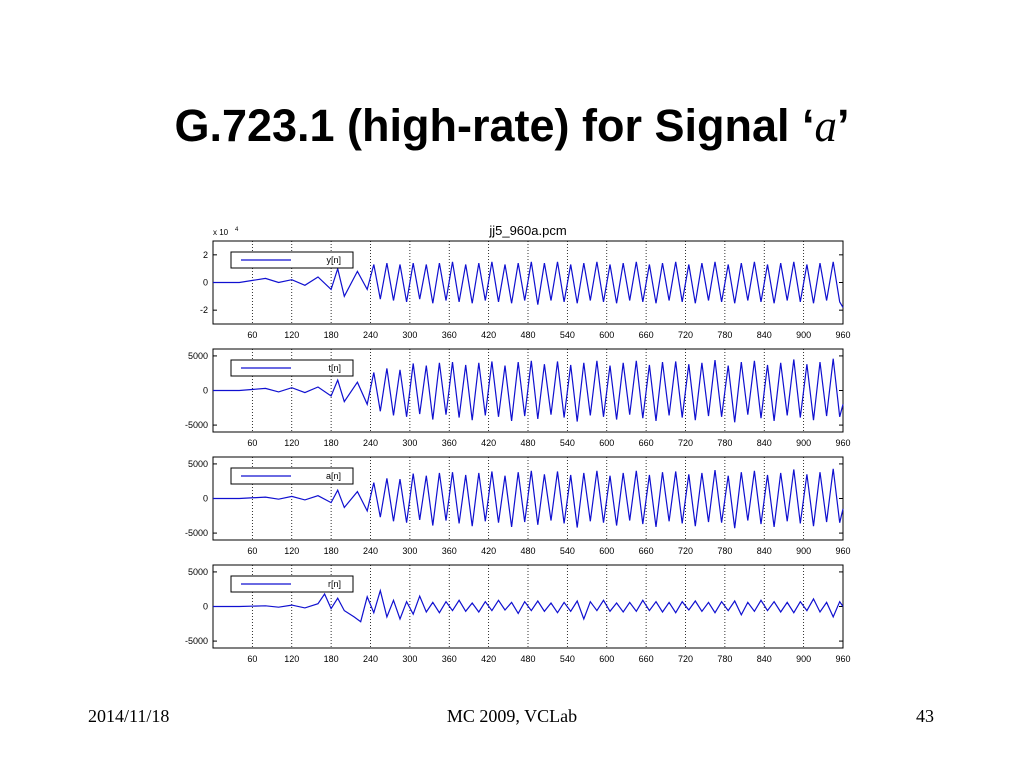 Image resolution: width=1024 pixels, height=768 pixels. I want to click on panel-4-y-tick-label: 0, so click(205, 607).